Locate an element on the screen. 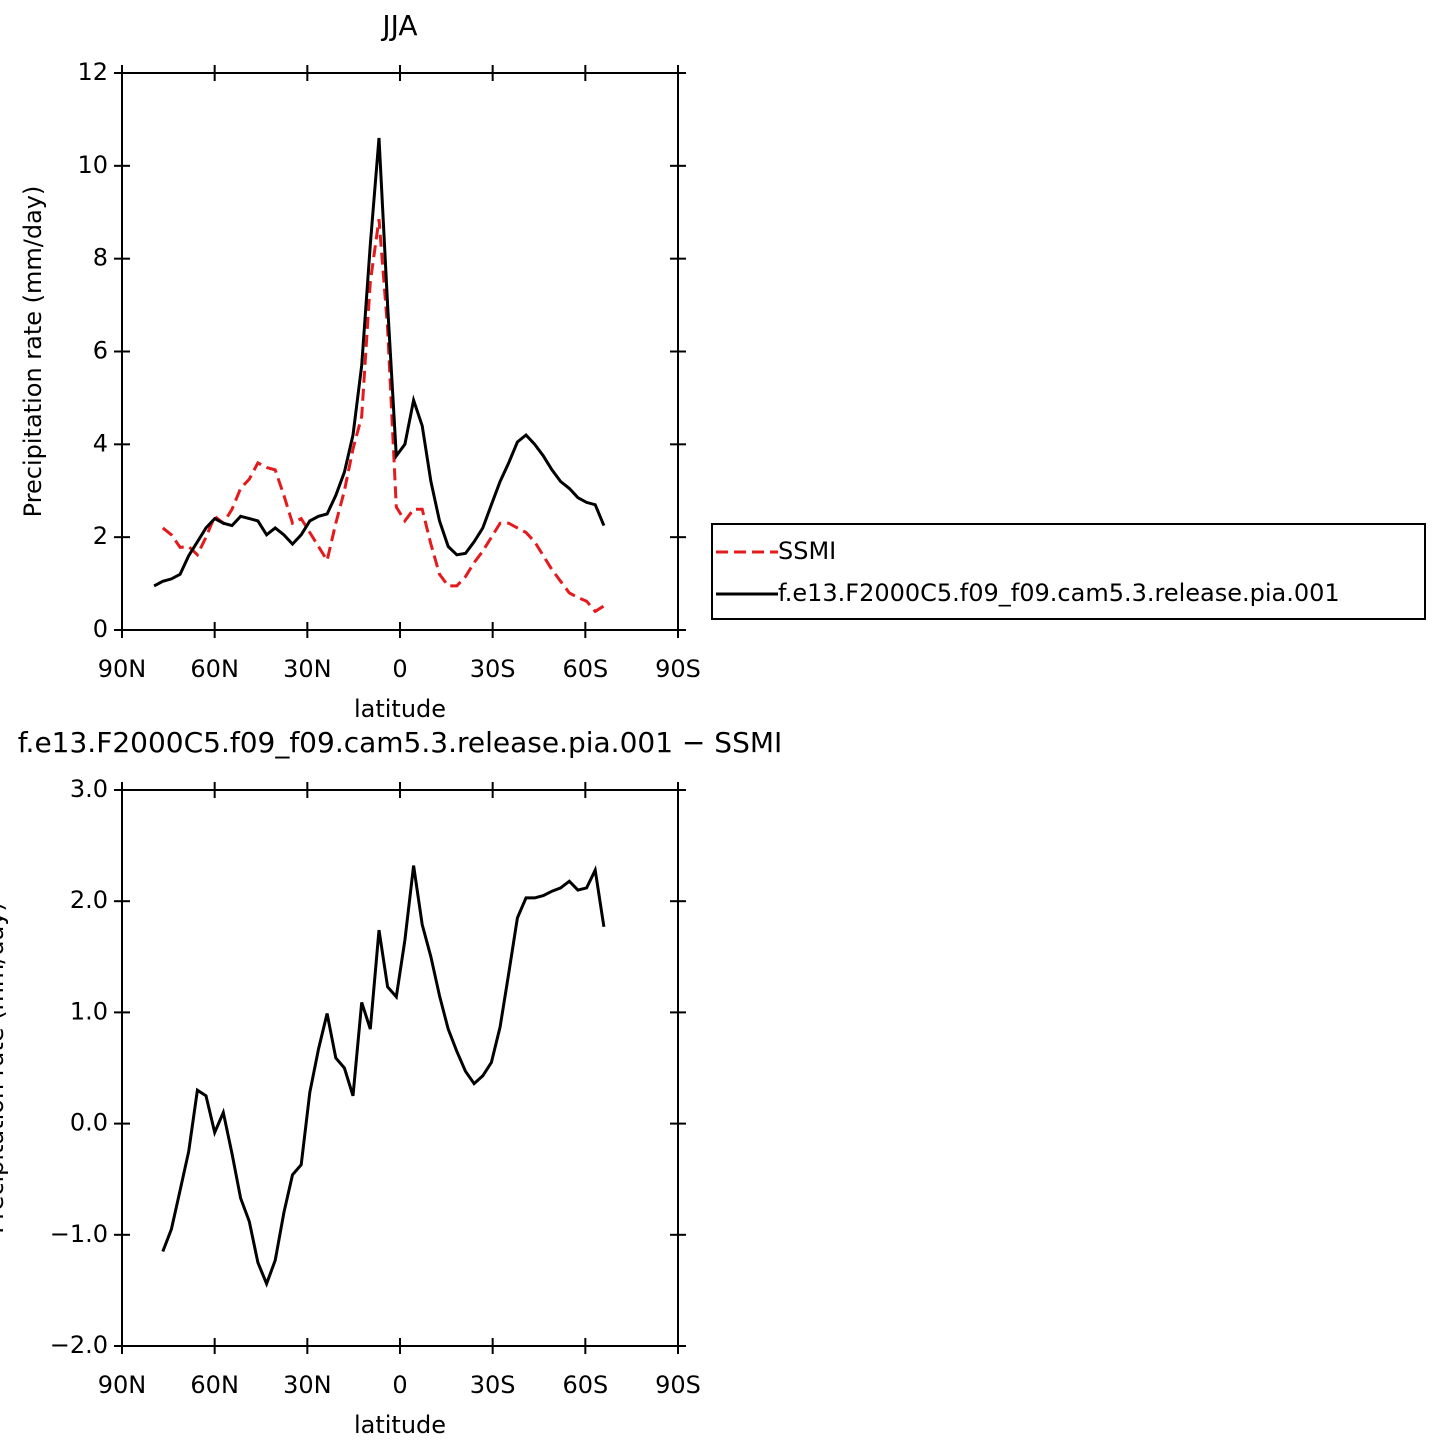 This screenshot has height=1447, width=1447. y-tick-label: 6 is located at coordinates (100, 351).